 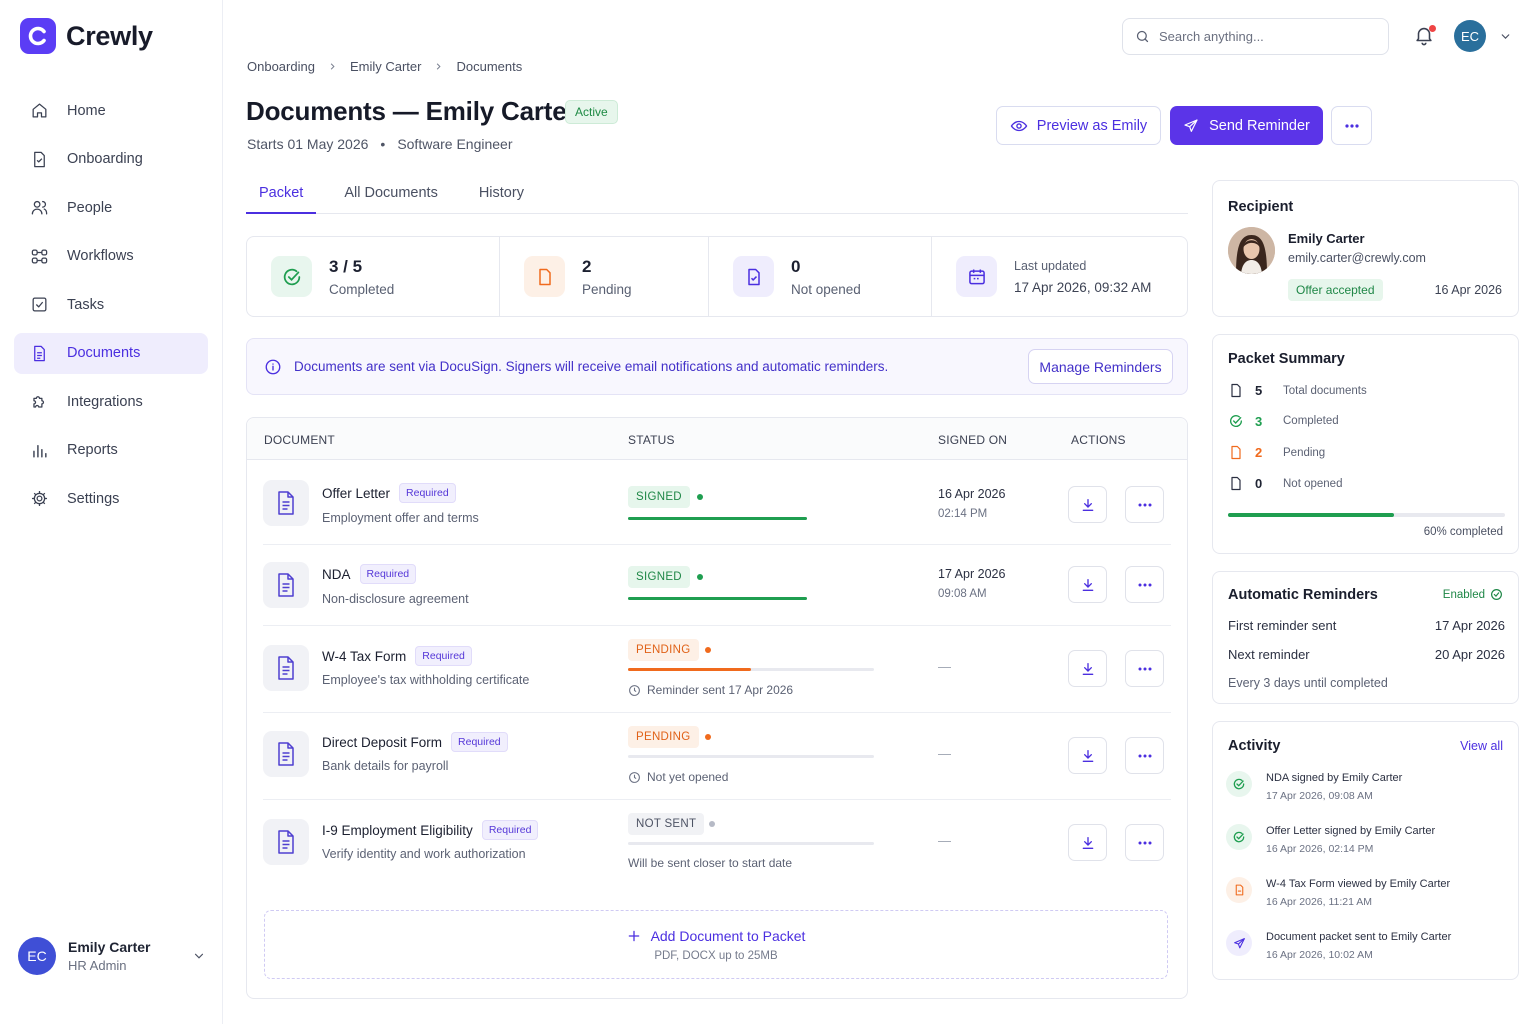 I want to click on manage-reminders-button: Manage Reminders, so click(x=1100, y=366).